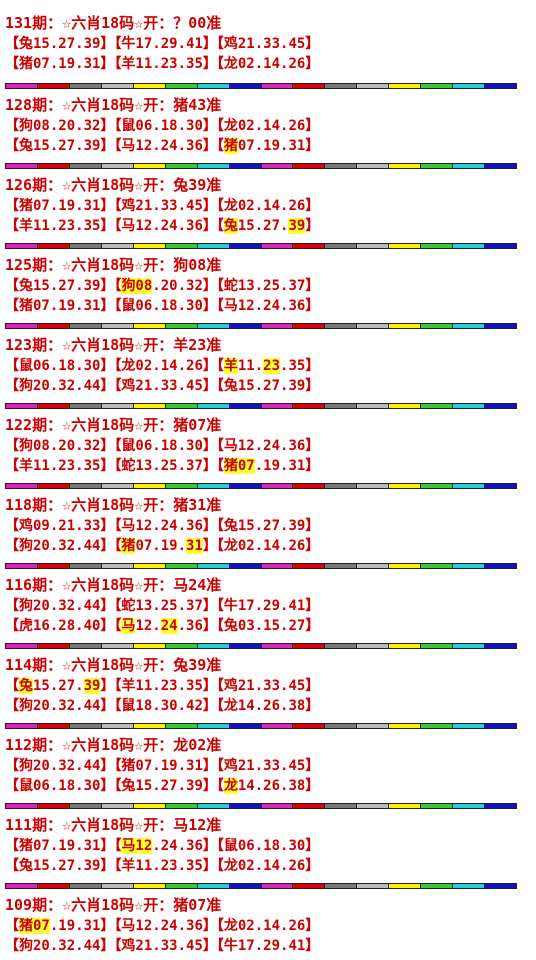 The image size is (536, 960). Describe the element at coordinates (278, 786) in the screenshot. I see `zodiac-group-text: 14.26.38】` at that location.